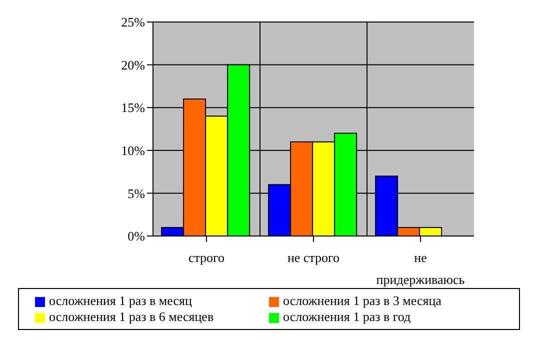 The width and height of the screenshot is (552, 340). What do you see at coordinates (420, 268) in the screenshot?
I see `x-tick-label: не придерживаюсь` at bounding box center [420, 268].